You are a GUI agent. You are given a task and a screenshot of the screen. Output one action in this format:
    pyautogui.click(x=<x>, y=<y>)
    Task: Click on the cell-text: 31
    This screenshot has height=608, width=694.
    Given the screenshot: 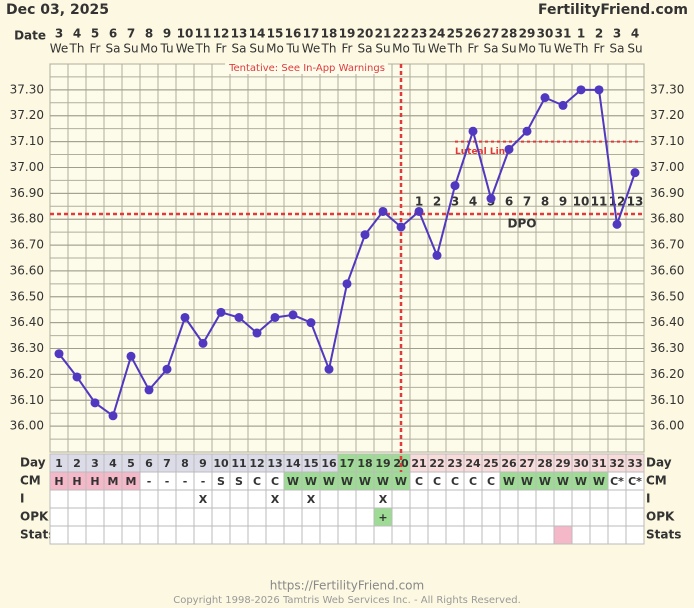 What is the action you would take?
    pyautogui.click(x=598, y=463)
    